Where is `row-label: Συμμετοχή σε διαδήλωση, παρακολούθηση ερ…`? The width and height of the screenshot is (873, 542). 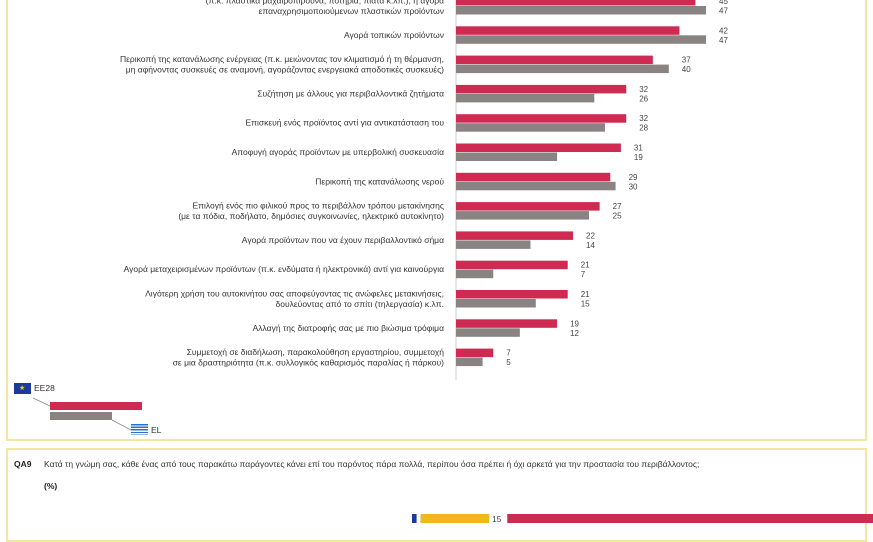 row-label: Συμμετοχή σε διαδήλωση, παρακολούθηση ερ… is located at coordinates (316, 352).